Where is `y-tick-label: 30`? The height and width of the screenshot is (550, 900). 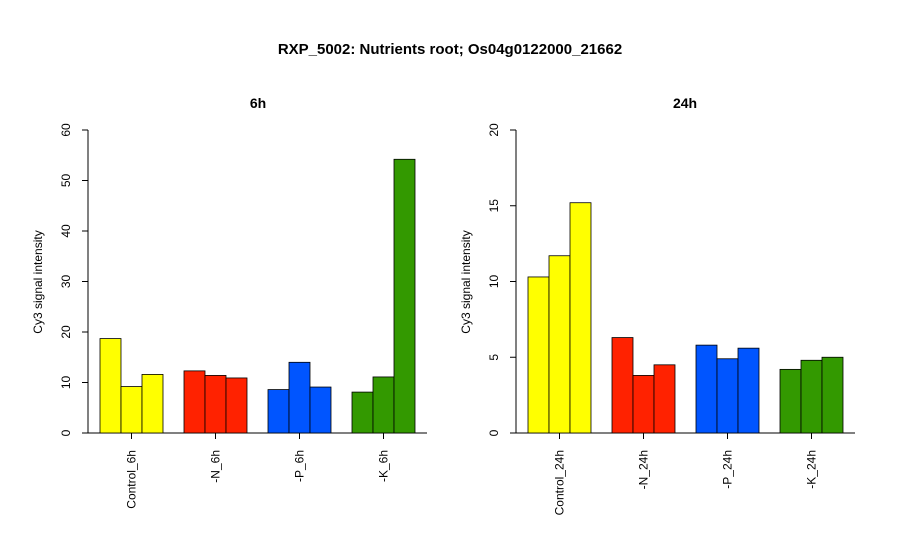 y-tick-label: 30 is located at coordinates (66, 282).